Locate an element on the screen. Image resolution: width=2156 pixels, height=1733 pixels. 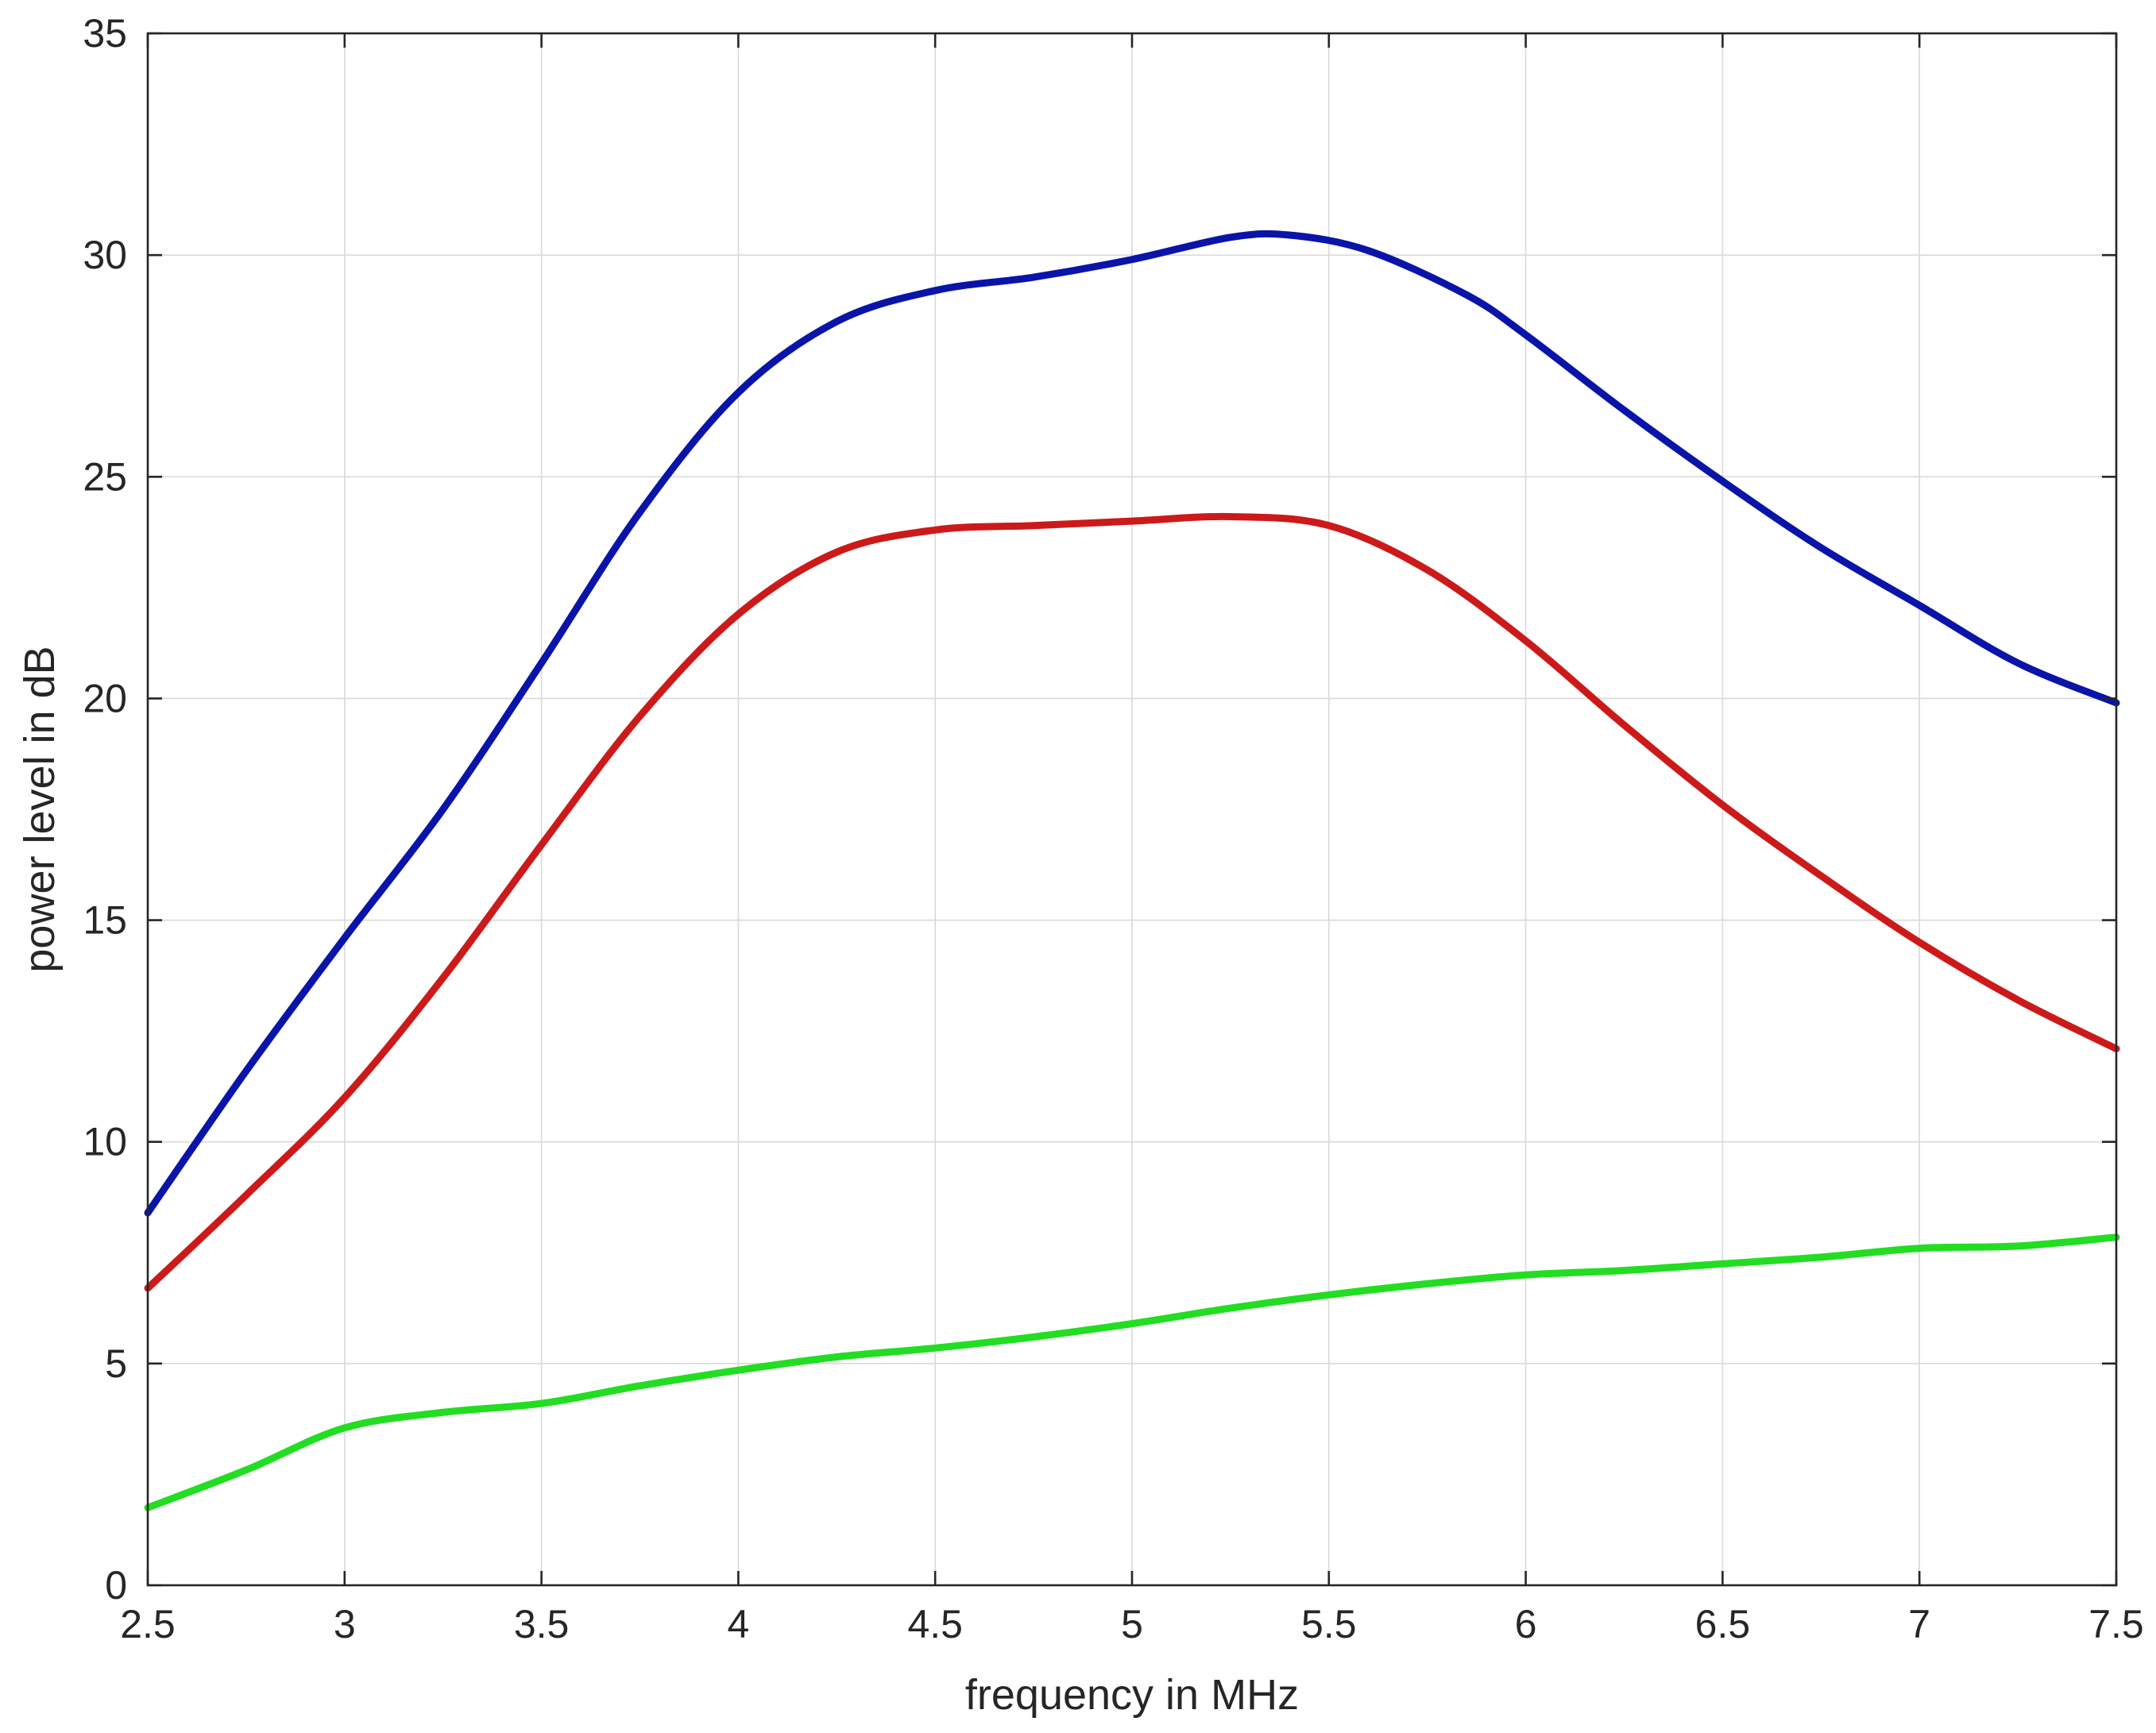
x-tick-label: 6 is located at coordinates (1526, 1624).